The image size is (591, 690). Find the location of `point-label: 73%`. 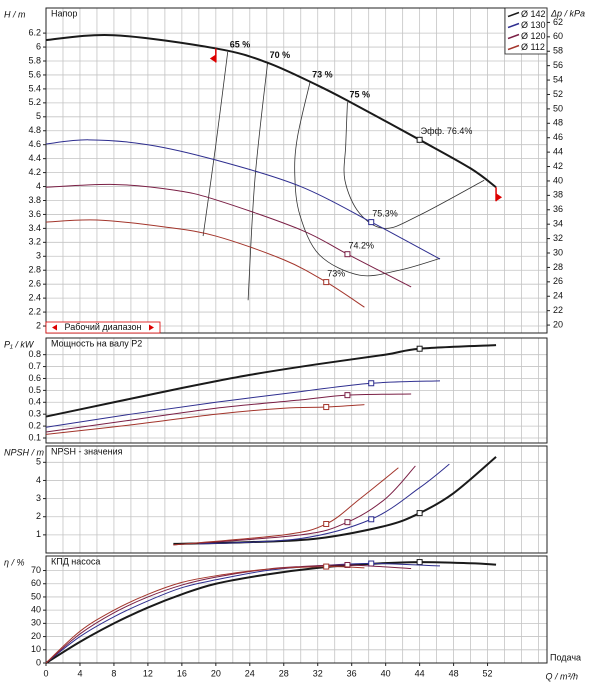

point-label: 73% is located at coordinates (336, 273).